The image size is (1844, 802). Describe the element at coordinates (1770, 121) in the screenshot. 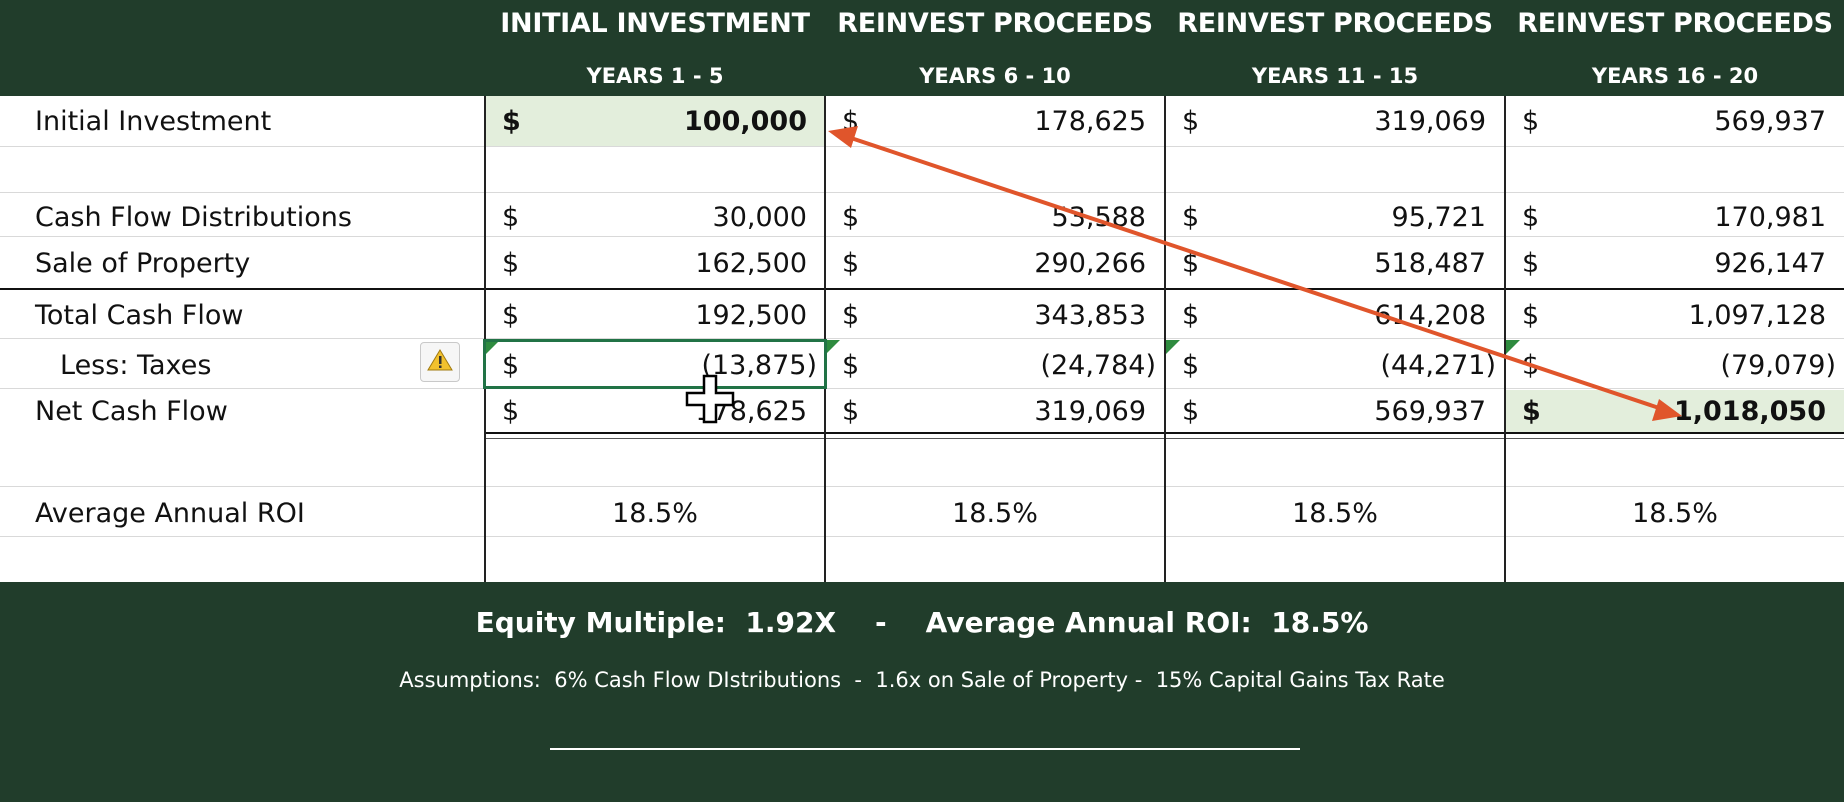

I see `cell-initial-investment-4: 569,937` at that location.